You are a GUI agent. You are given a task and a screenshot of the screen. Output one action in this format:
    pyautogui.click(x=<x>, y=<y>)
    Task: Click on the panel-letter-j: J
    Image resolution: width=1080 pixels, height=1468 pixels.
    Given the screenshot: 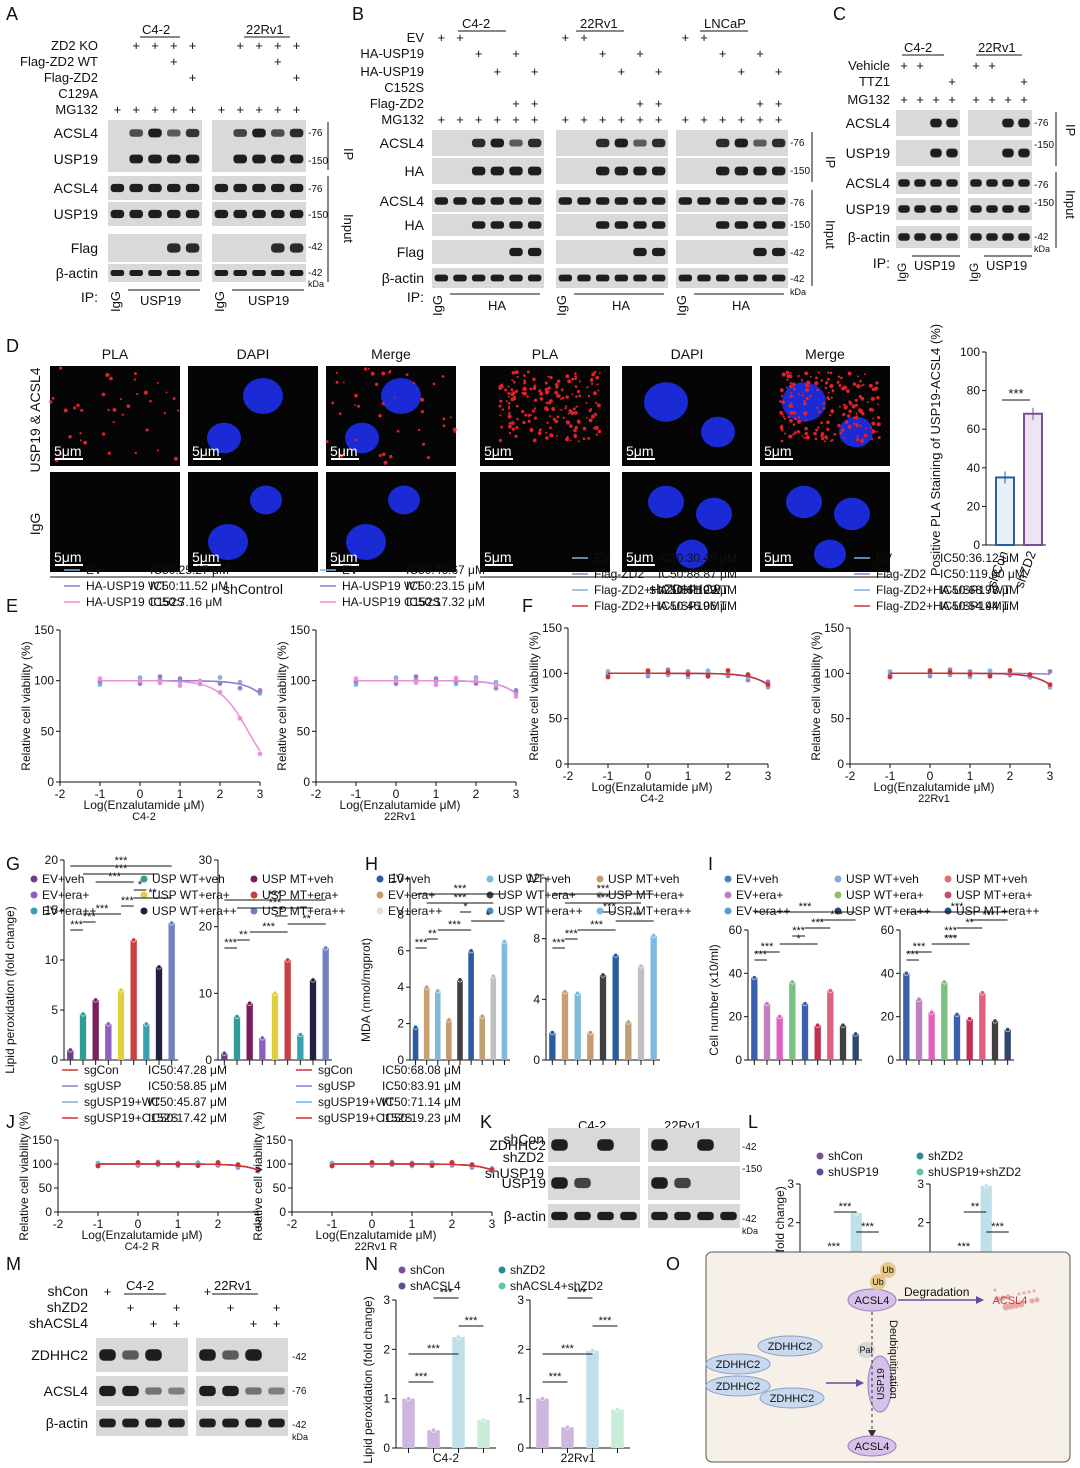 What is the action you would take?
    pyautogui.click(x=10, y=1122)
    